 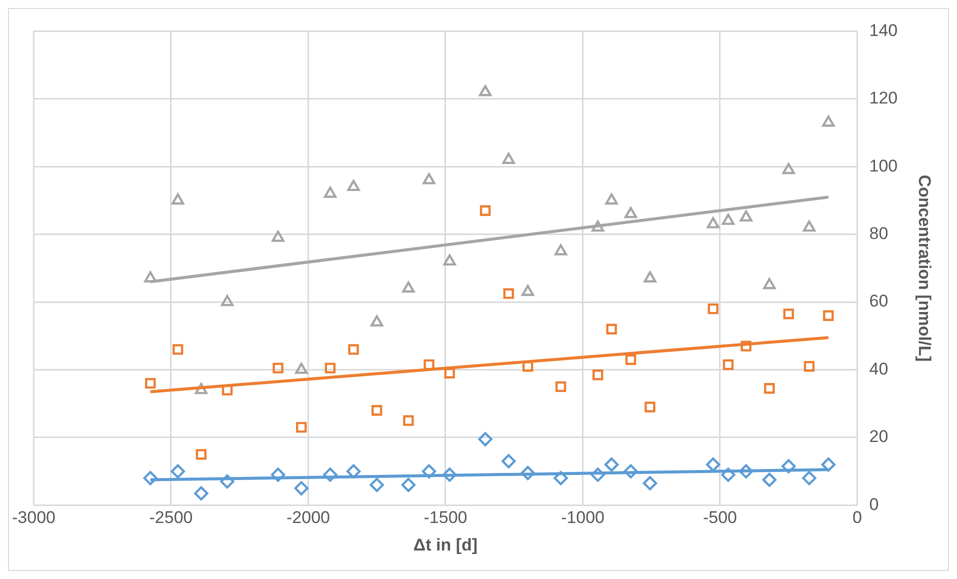 What do you see at coordinates (878, 234) in the screenshot?
I see `y-tick-label: 80` at bounding box center [878, 234].